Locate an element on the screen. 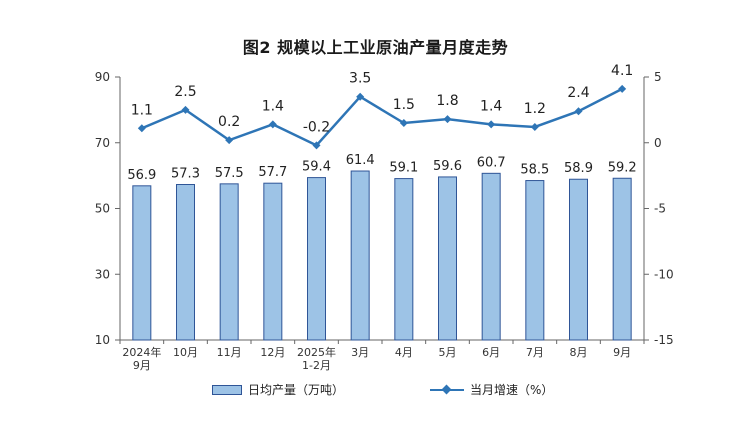  line-value-label: 1.1 is located at coordinates (142, 110).